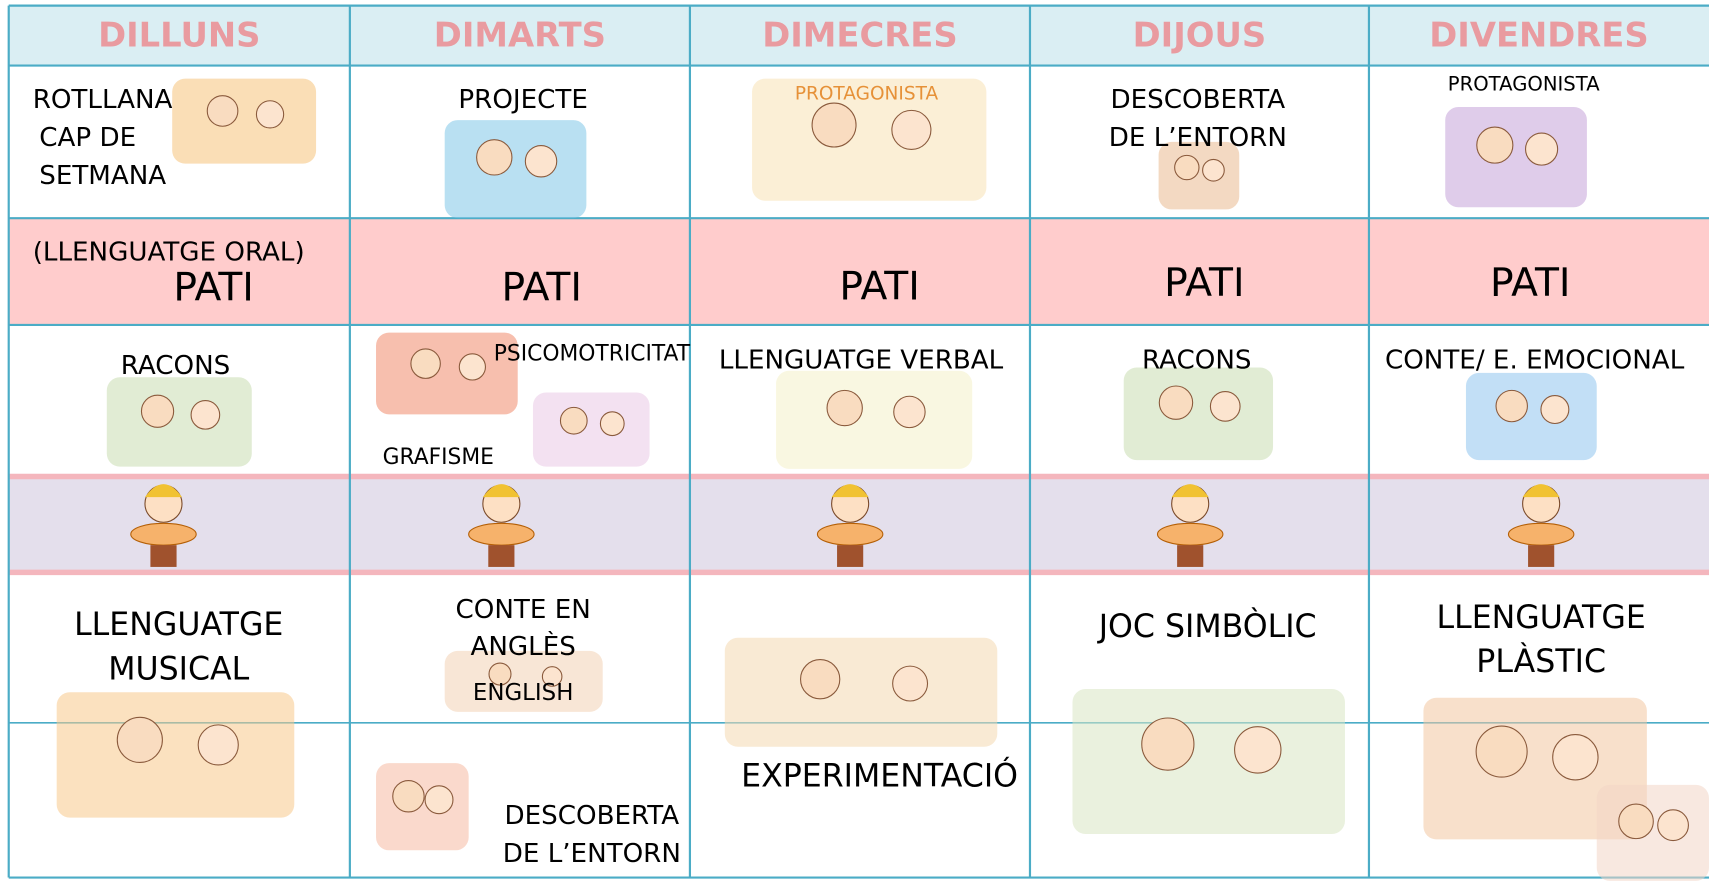 This screenshot has width=1709, height=881. Describe the element at coordinates (1541, 661) in the screenshot. I see `cell-text: PLÀSTIC` at that location.